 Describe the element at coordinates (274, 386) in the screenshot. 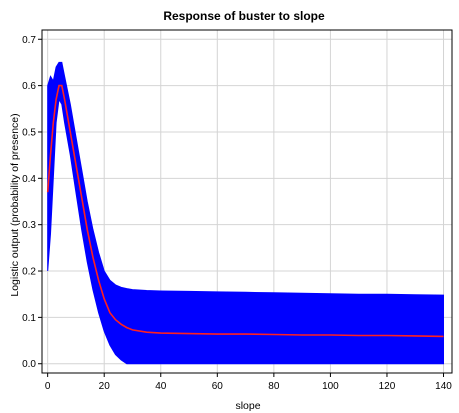

I see `x-tick-label: 80` at that location.